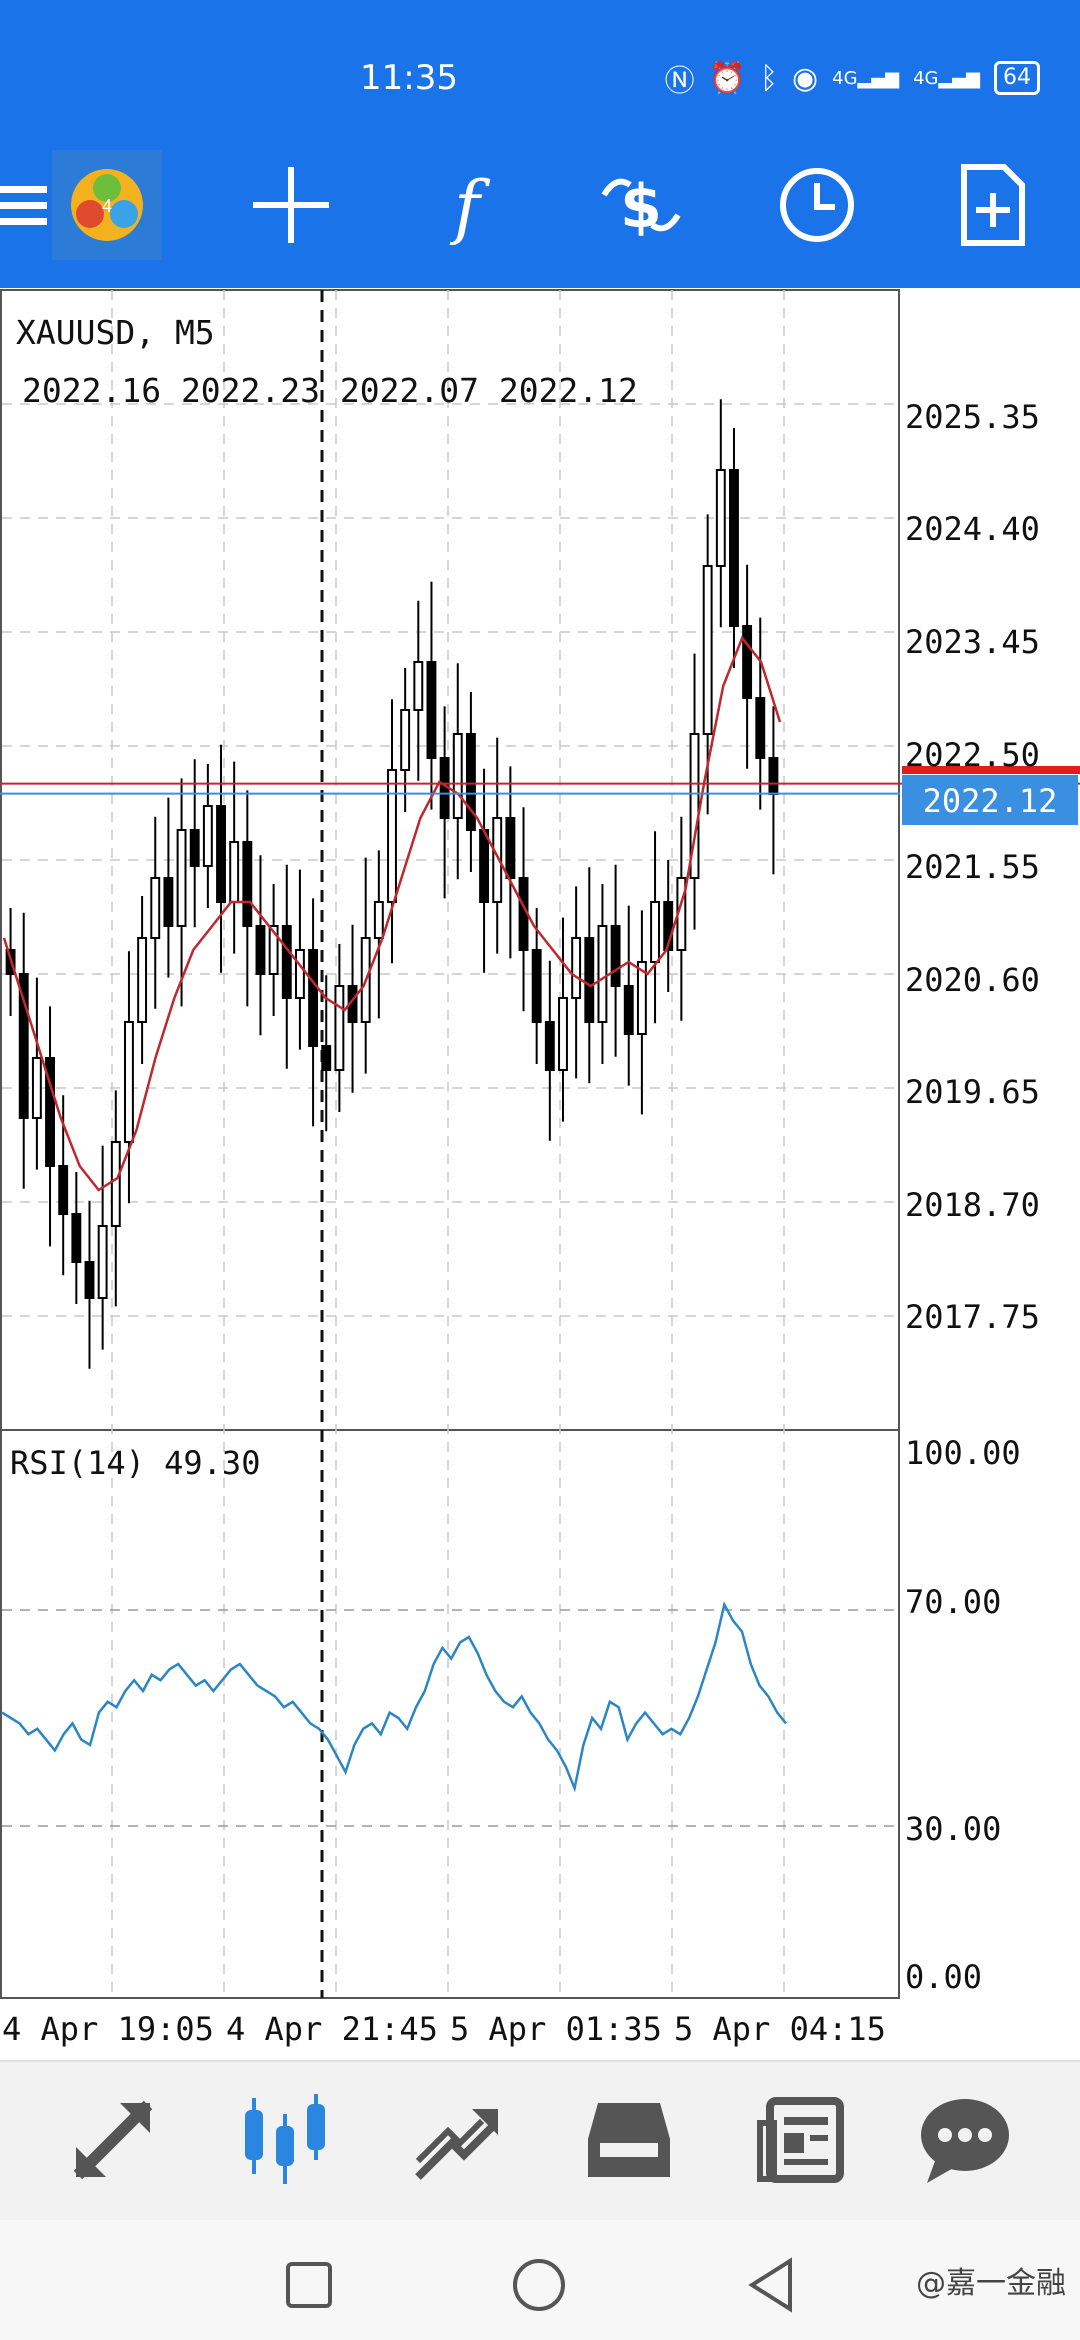 The height and width of the screenshot is (2340, 1080). Describe the element at coordinates (953, 1602) in the screenshot. I see `rsi-tick: 70.00` at that location.